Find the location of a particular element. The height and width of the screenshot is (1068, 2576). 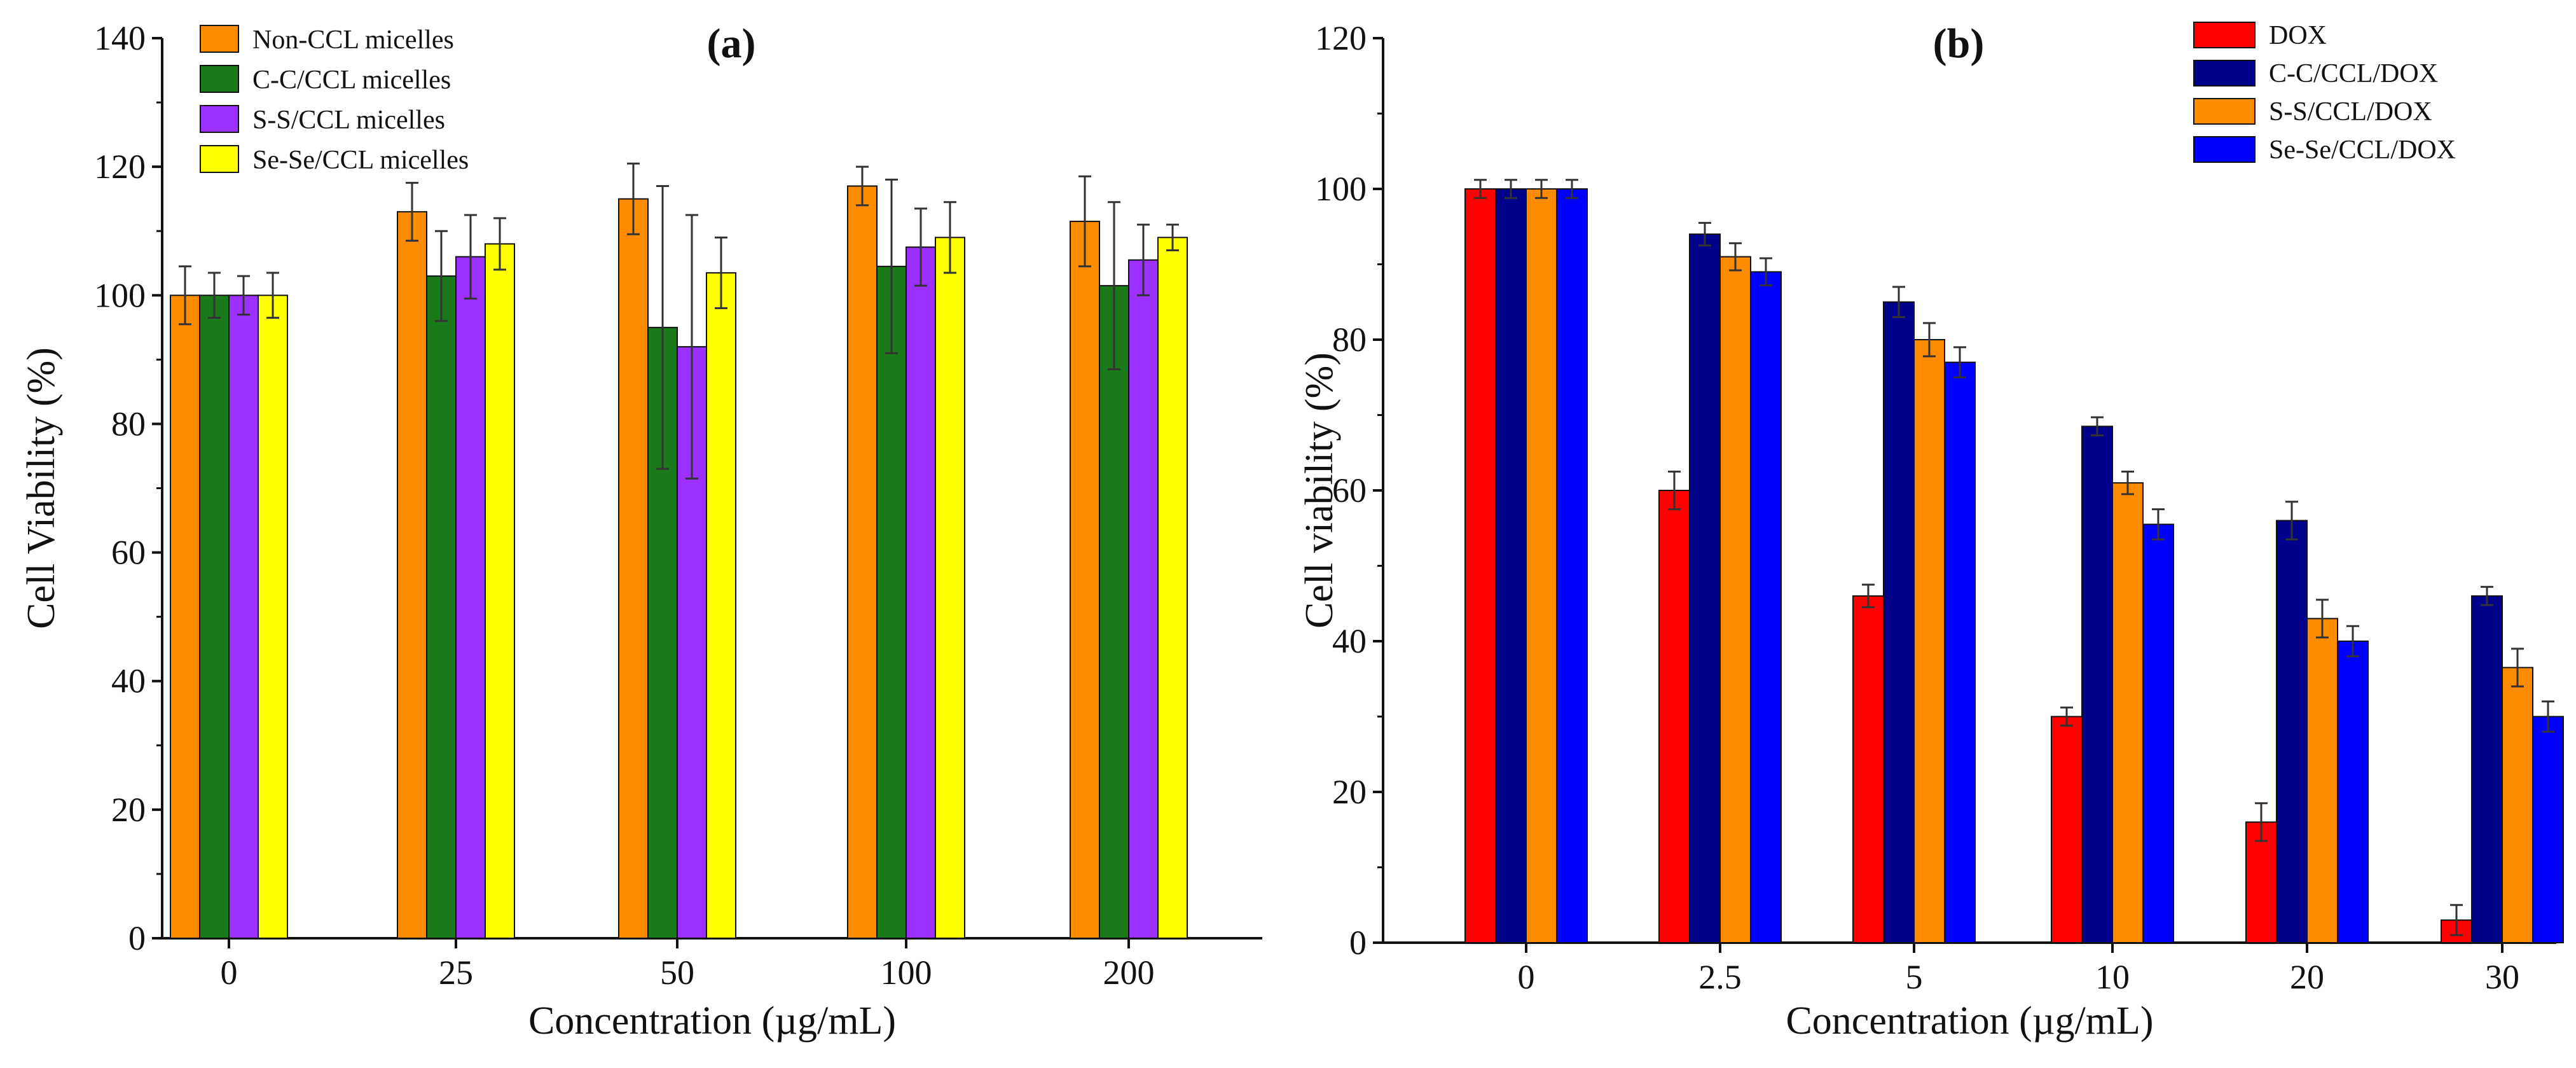

x-tick-label: 2.5 is located at coordinates (1720, 977).